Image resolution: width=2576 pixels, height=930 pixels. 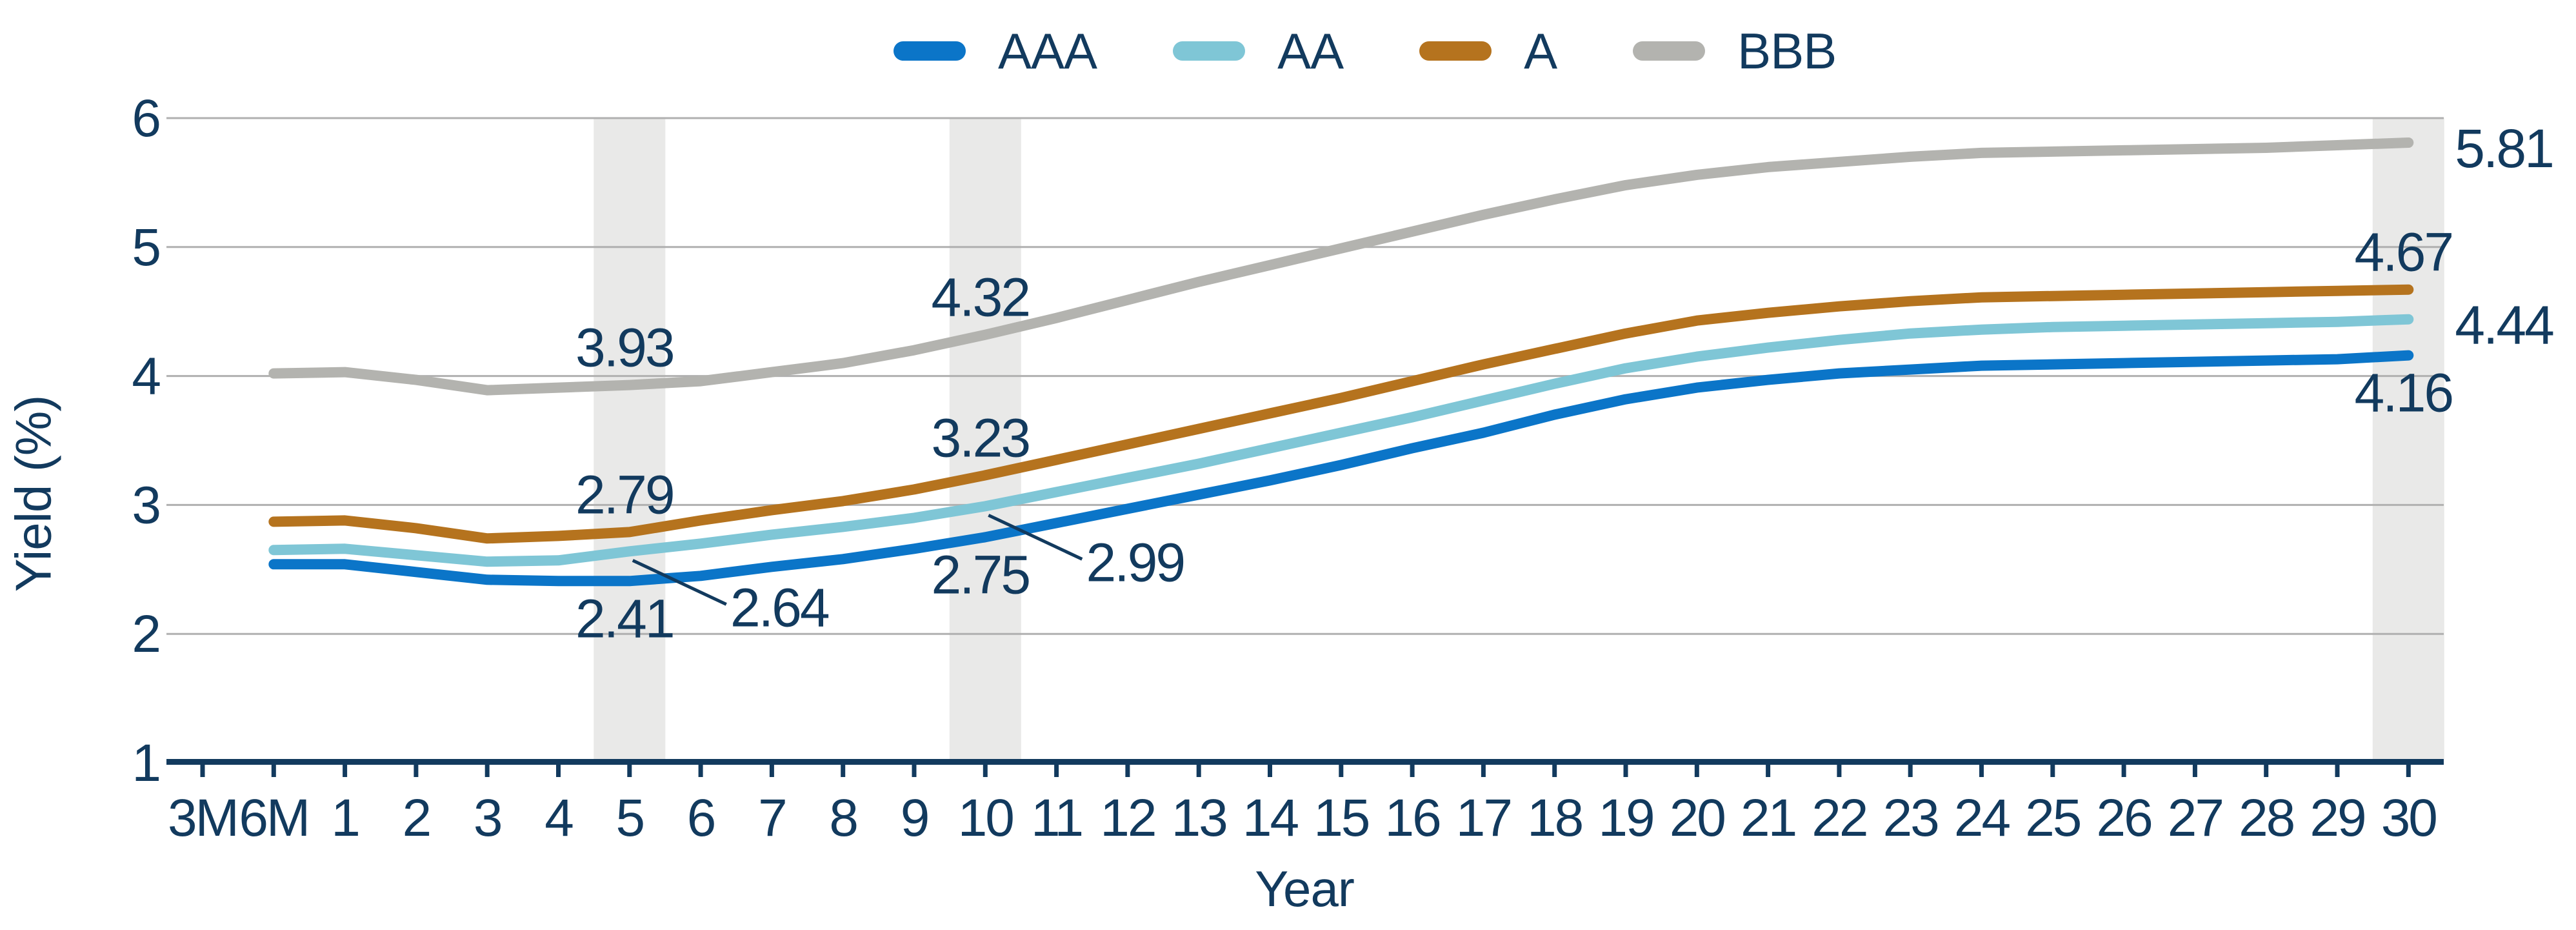 What do you see at coordinates (981, 298) in the screenshot?
I see `data-label-BBB-10: 4.32` at bounding box center [981, 298].